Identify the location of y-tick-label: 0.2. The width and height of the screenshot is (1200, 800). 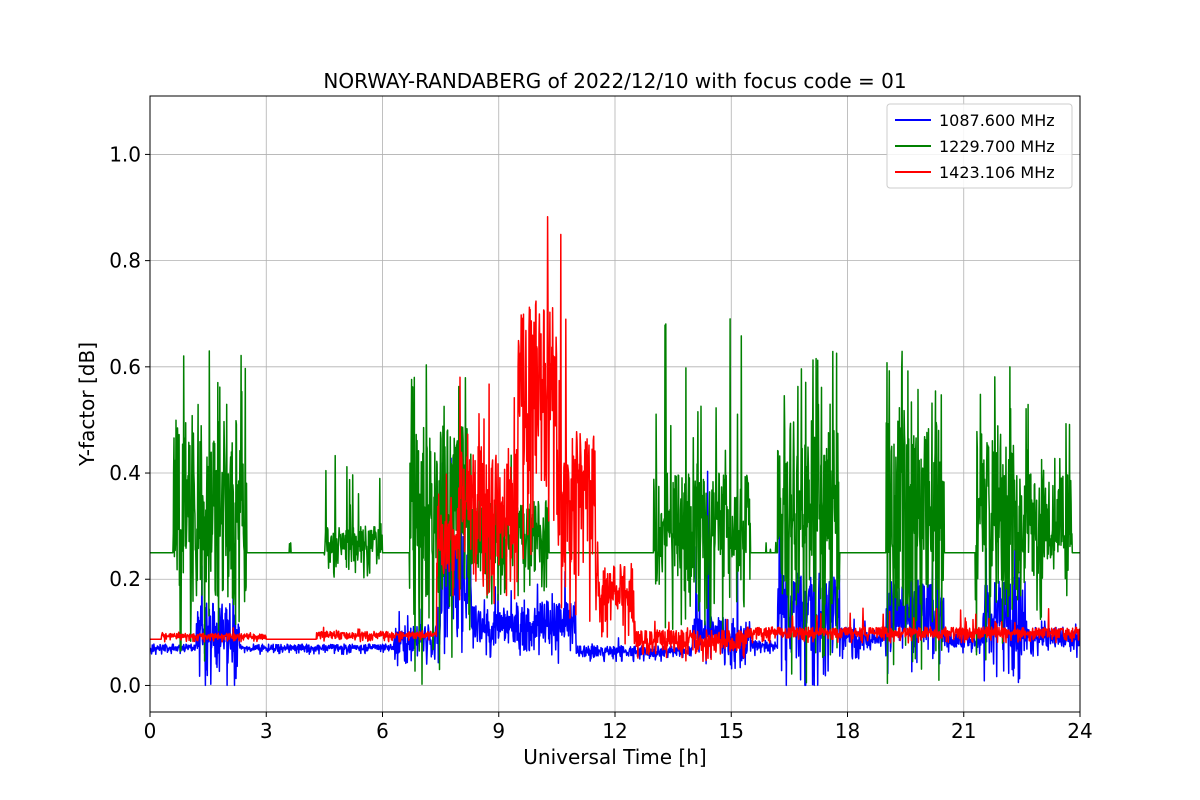
(125, 579).